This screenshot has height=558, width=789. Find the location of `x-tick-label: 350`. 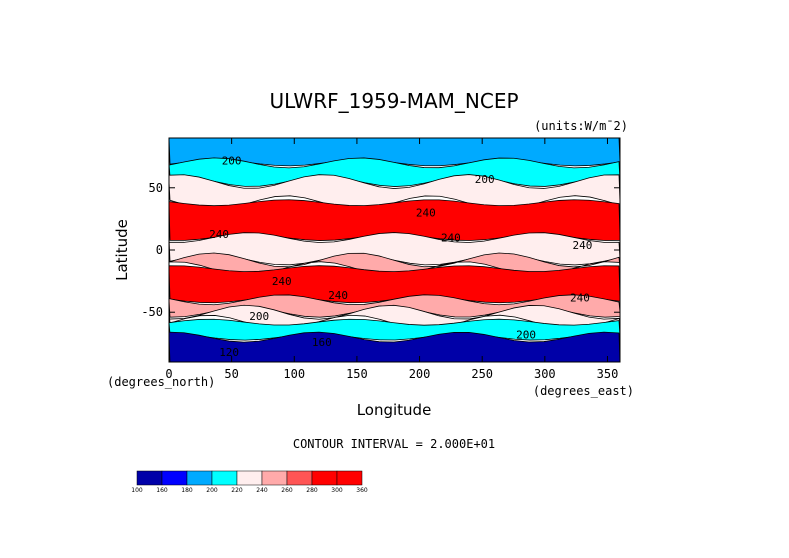

x-tick-label: 350 is located at coordinates (608, 374).